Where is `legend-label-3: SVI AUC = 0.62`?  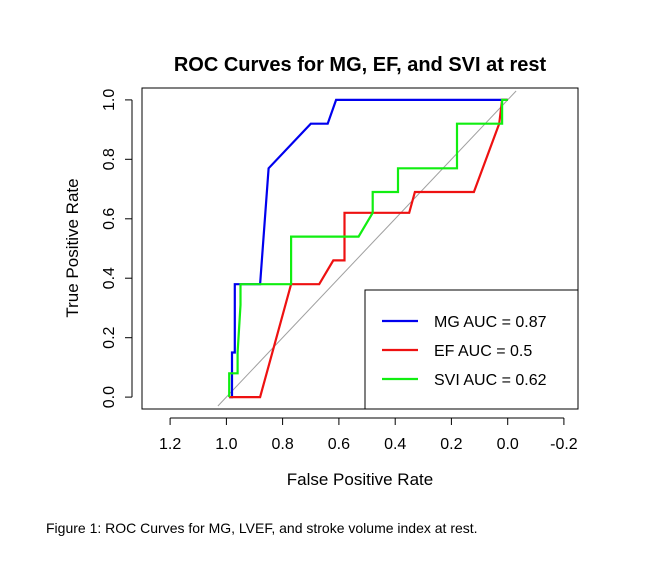 legend-label-3: SVI AUC = 0.62 is located at coordinates (490, 380).